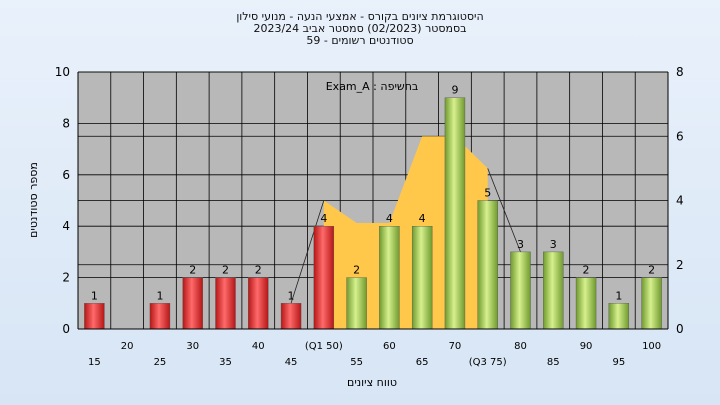  Describe the element at coordinates (454, 90) in the screenshot. I see `bar-value-label: 9` at that location.